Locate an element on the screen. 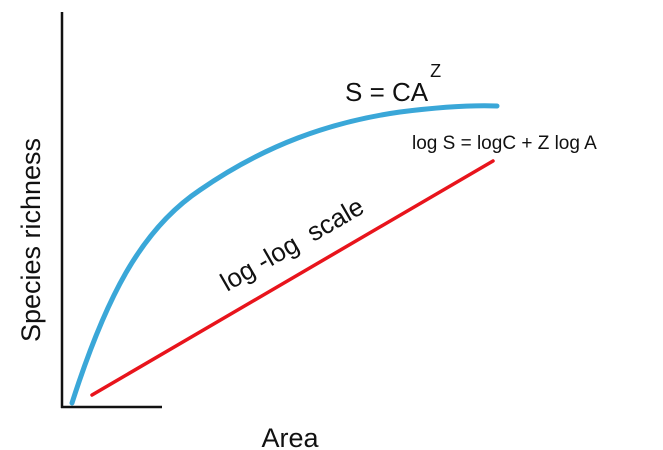 This screenshot has height=450, width=663. curve-equation: S = CAZ is located at coordinates (393, 84).